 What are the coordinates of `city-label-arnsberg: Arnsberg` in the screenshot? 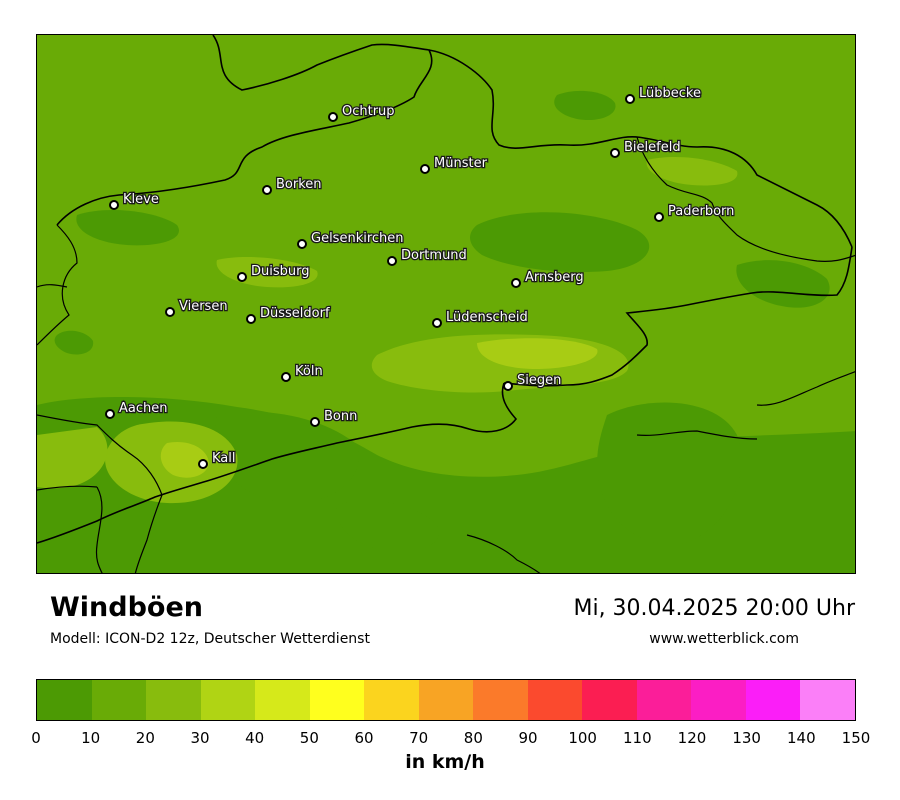 It's located at (554, 277).